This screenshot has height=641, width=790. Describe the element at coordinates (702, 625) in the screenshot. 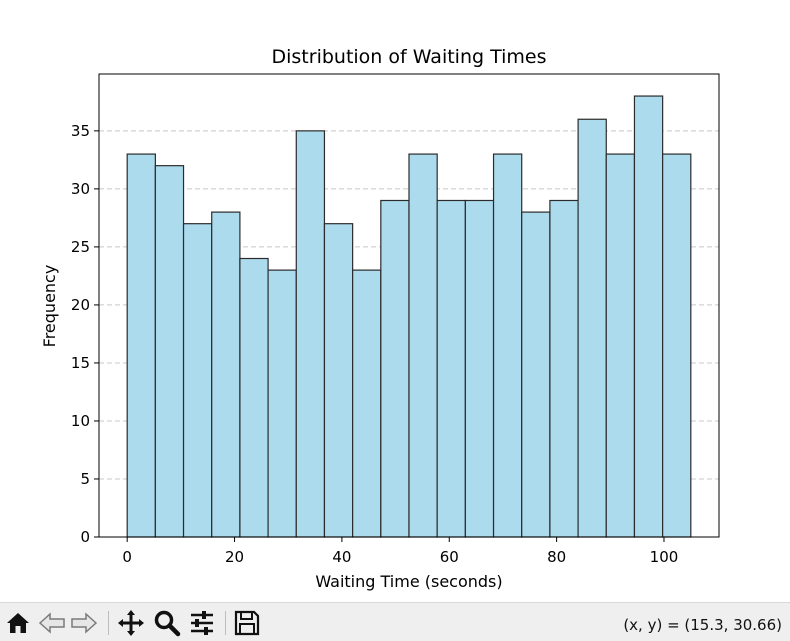

I see `cursor-coordinates: (x, y) = (15.3, 30.66)` at that location.